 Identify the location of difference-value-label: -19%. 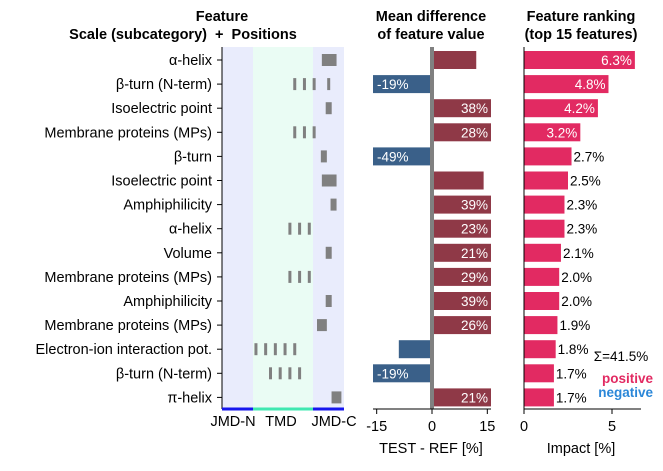
(393, 373).